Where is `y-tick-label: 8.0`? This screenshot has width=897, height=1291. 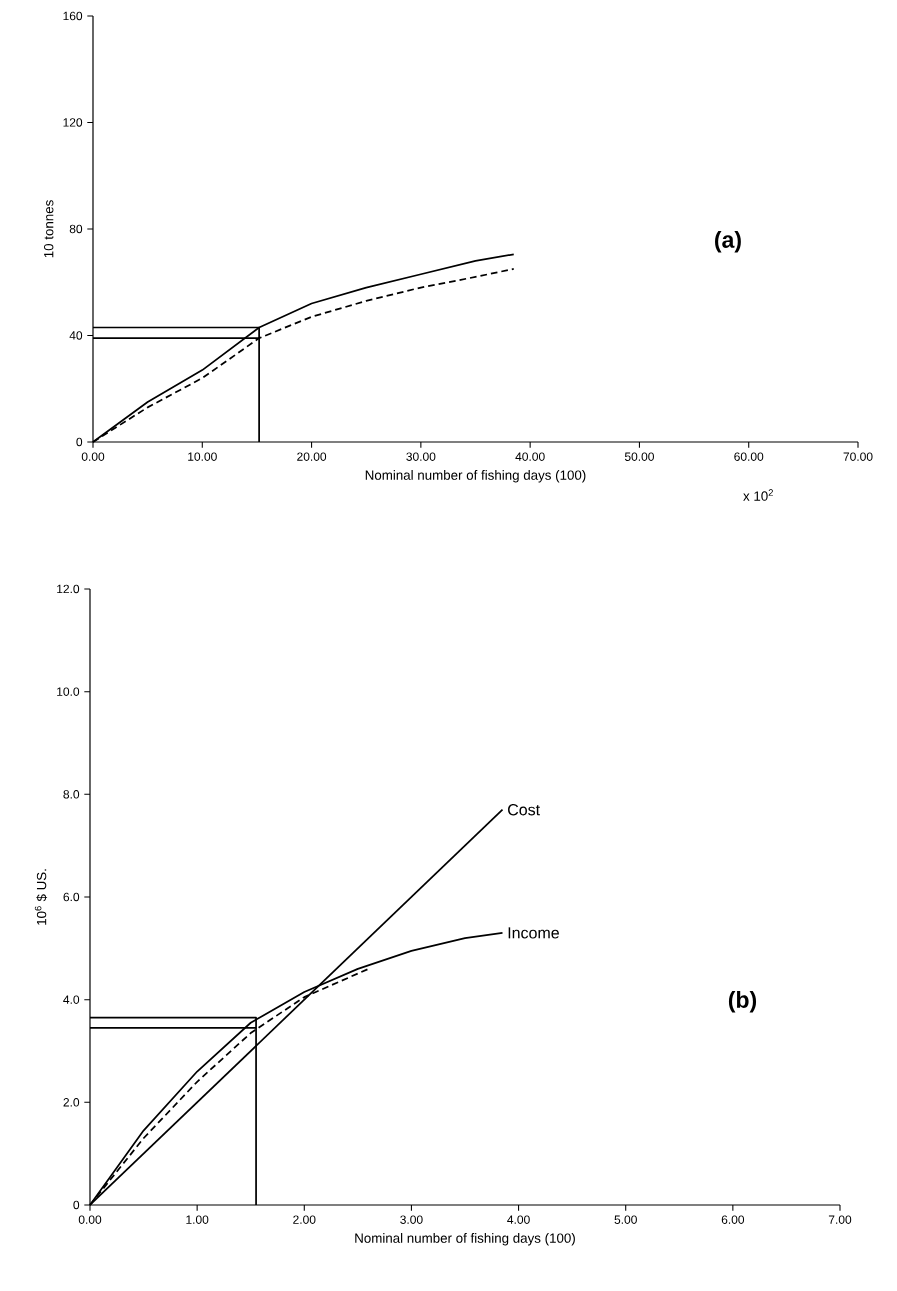 y-tick-label: 8.0 is located at coordinates (71, 794).